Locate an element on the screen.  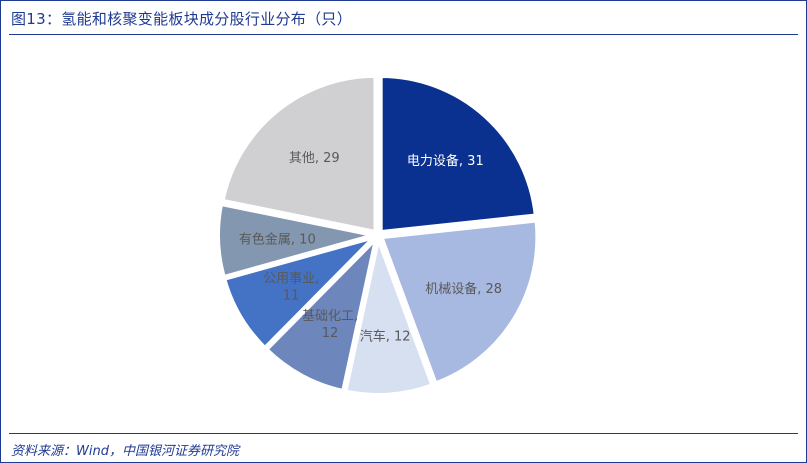
pie-label-1: 电力设备, 31 is located at coordinates (445, 161).